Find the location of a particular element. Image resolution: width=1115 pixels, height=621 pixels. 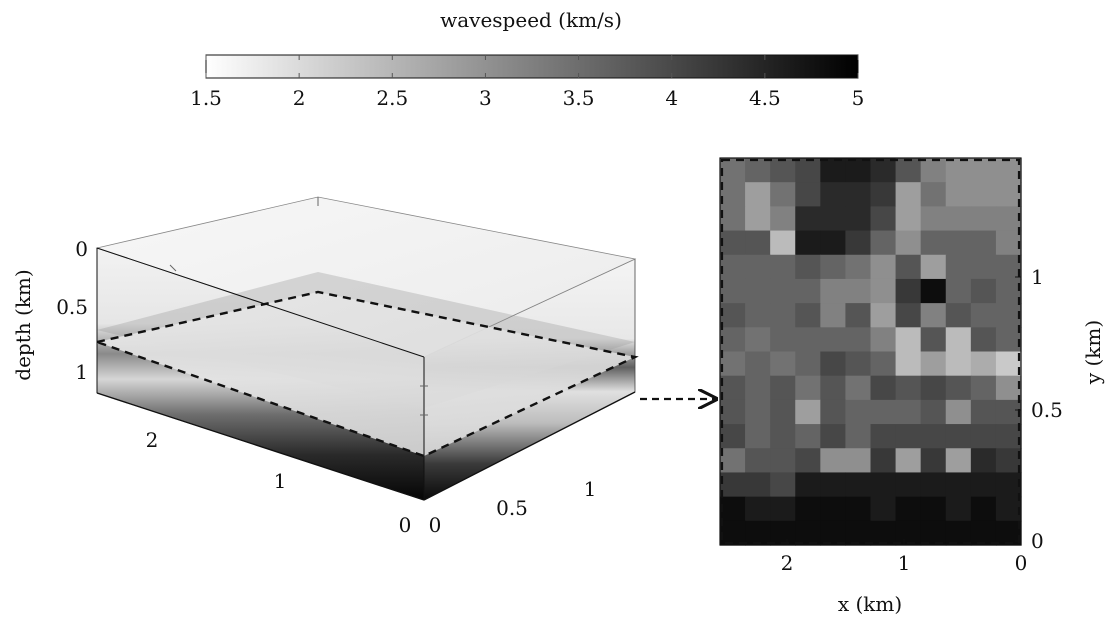

colorbar-ticks: 1.5 2 2.5 3 3.5 4 4.5 5 is located at coordinates (527, 82).